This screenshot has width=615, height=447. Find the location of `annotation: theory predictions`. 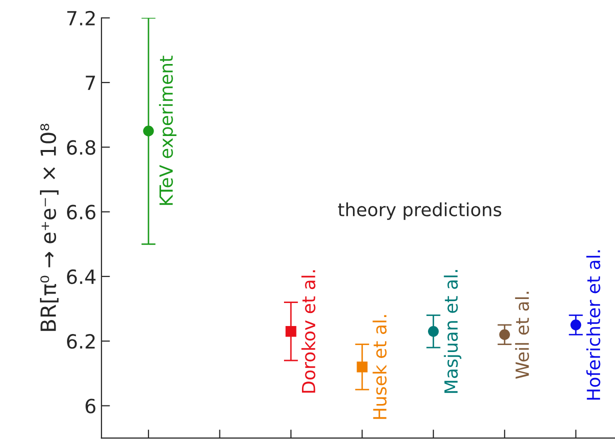

annotation: theory predictions is located at coordinates (420, 211).